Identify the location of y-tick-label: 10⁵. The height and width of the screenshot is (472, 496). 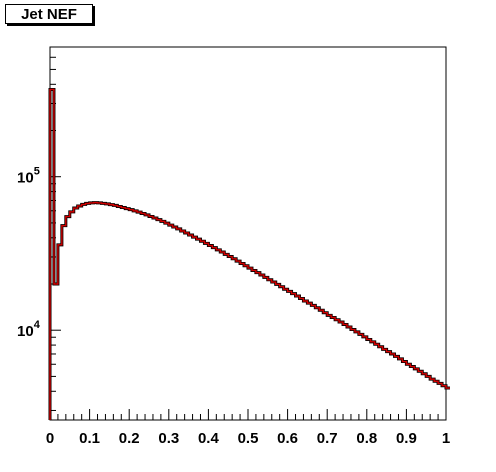
(28, 176).